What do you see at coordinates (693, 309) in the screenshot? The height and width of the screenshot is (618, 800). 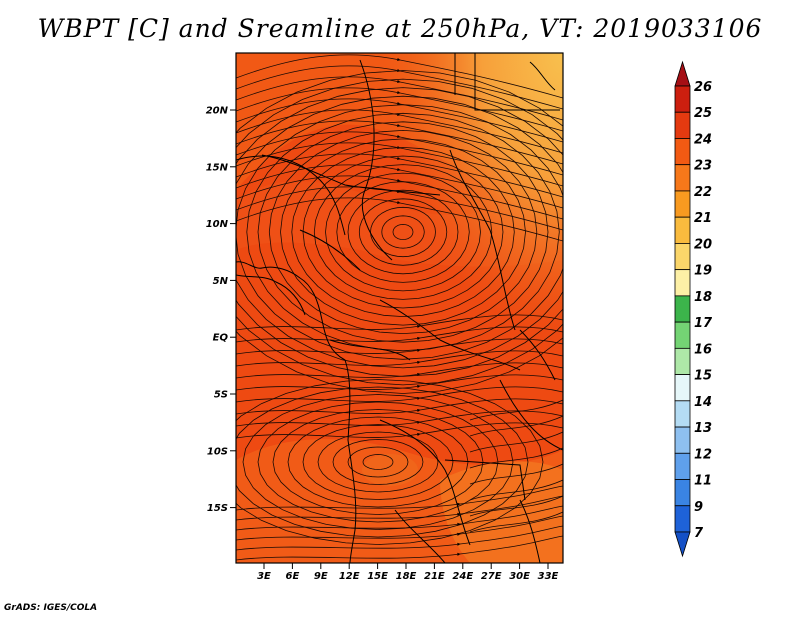 I see `colorbar: 26 25 24 23 22 21 20 19 18 17 16 15 14 13 12 11 9 7` at bounding box center [693, 309].